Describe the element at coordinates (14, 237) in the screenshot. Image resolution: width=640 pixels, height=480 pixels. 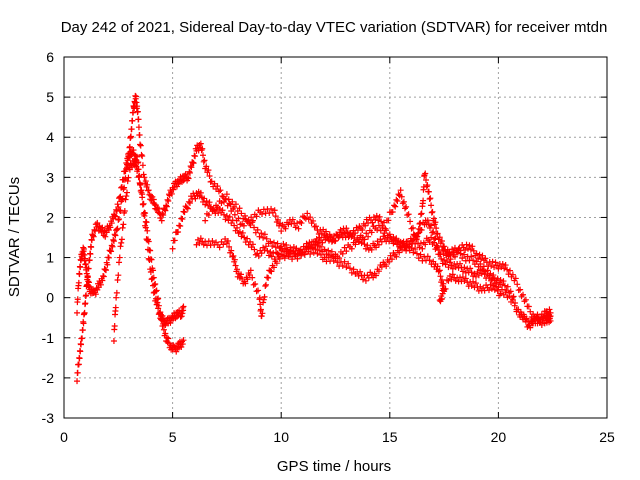
I see `y-axis-label: SDTVAR / TECUs` at that location.